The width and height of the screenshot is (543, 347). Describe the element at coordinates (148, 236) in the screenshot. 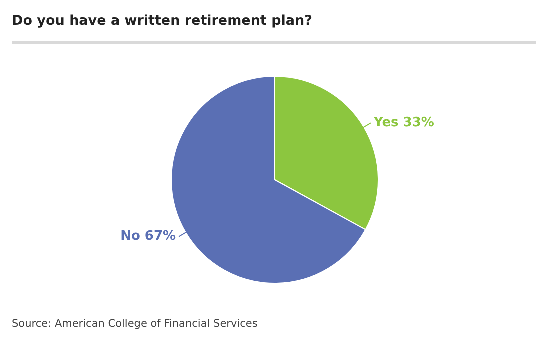

I see `slice-label: No 67%` at that location.